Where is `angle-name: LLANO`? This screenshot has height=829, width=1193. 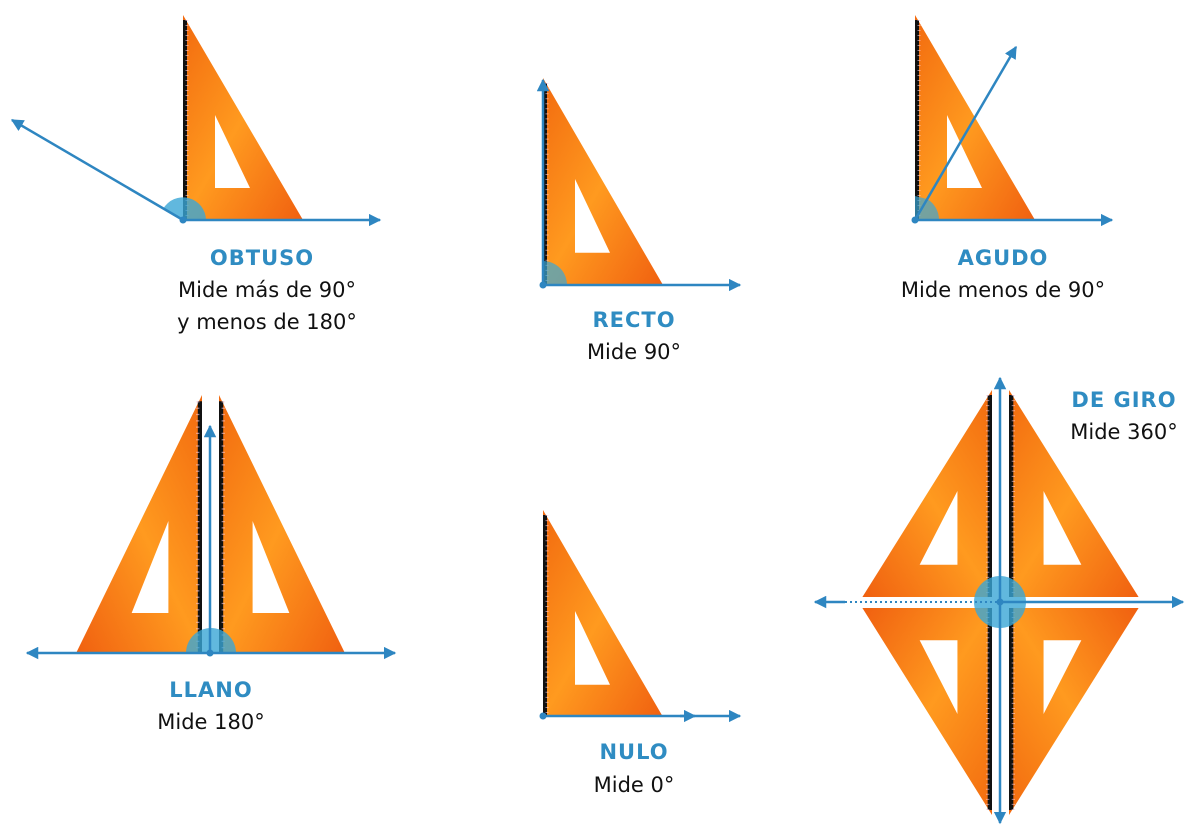
angle-name: LLANO is located at coordinates (210, 690).